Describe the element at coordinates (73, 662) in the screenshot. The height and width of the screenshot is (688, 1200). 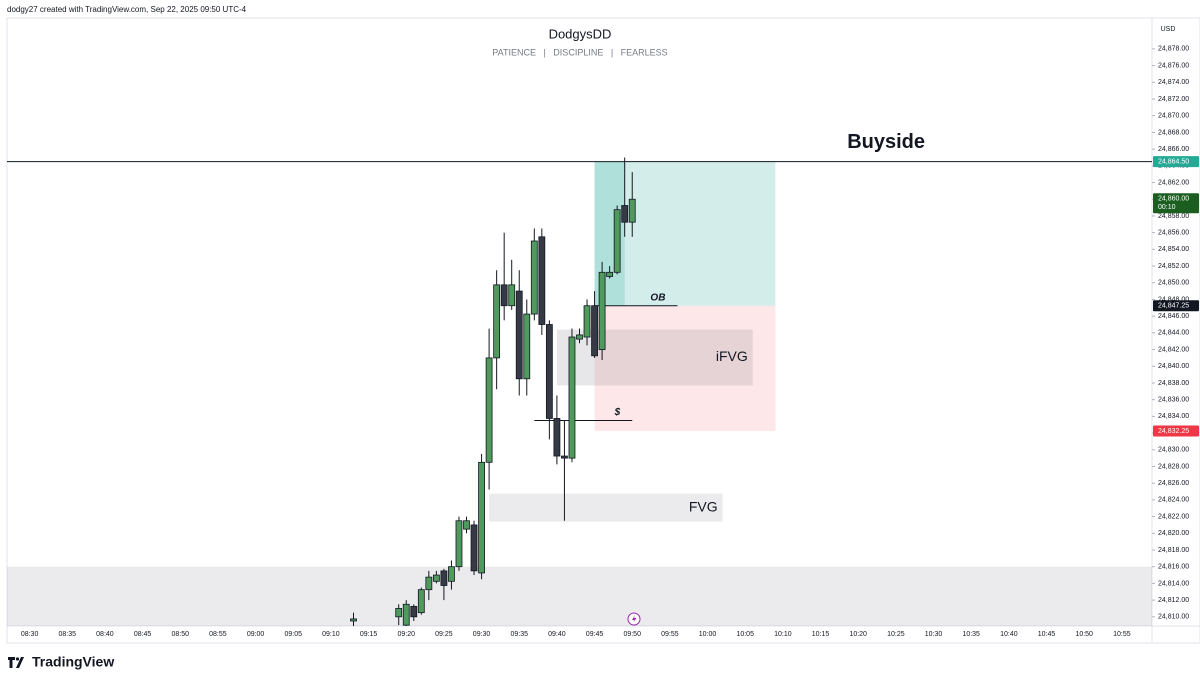
I see `brand-name: TradingView` at that location.